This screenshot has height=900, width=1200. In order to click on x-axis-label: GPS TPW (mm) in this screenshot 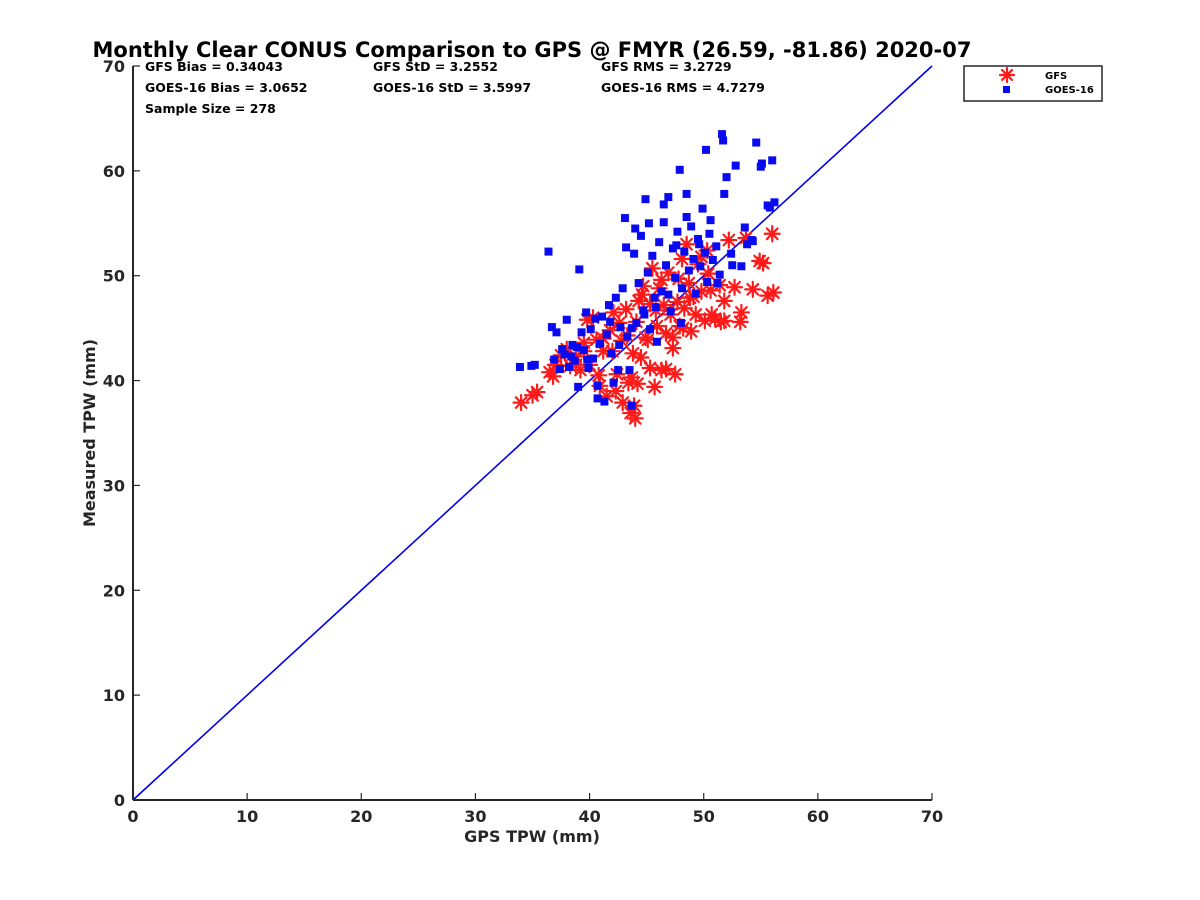, I will do `click(532, 836)`.